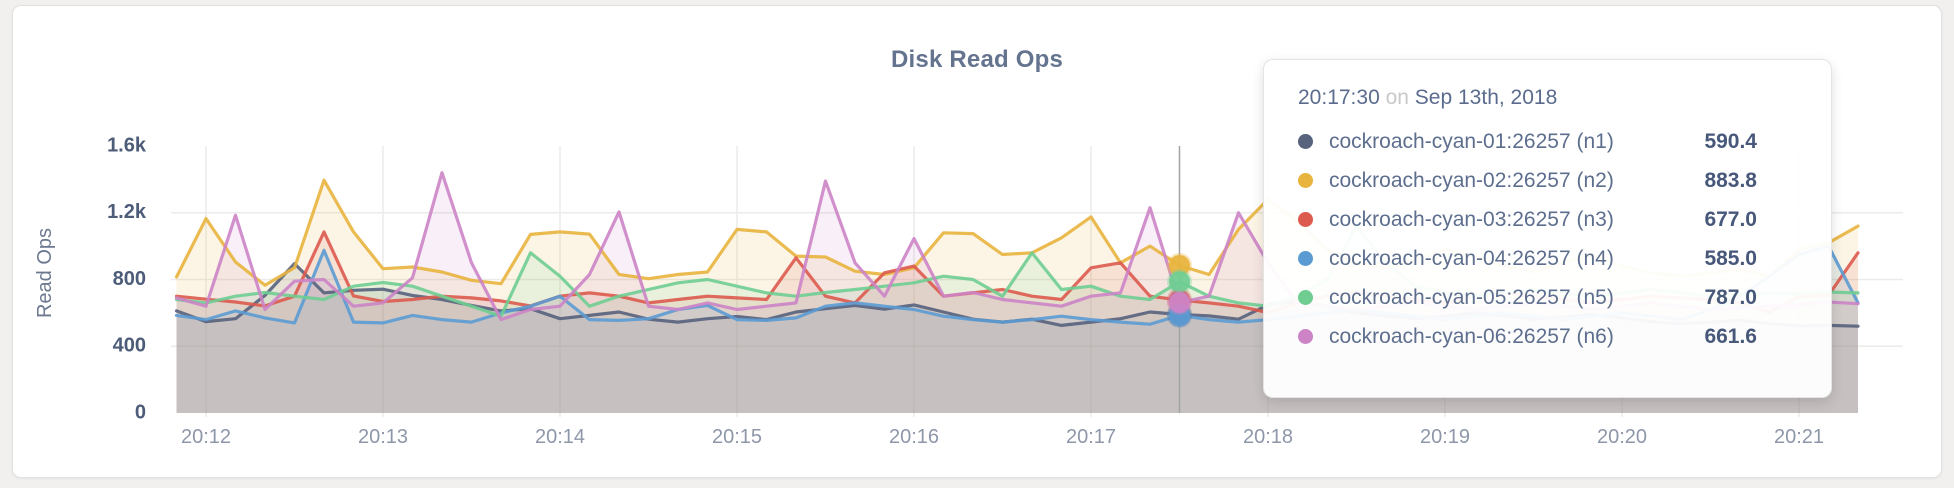 This screenshot has height=488, width=1954. What do you see at coordinates (1471, 297) in the screenshot?
I see `series-label: cockroach-cyan-05:26257 (n5)` at bounding box center [1471, 297].